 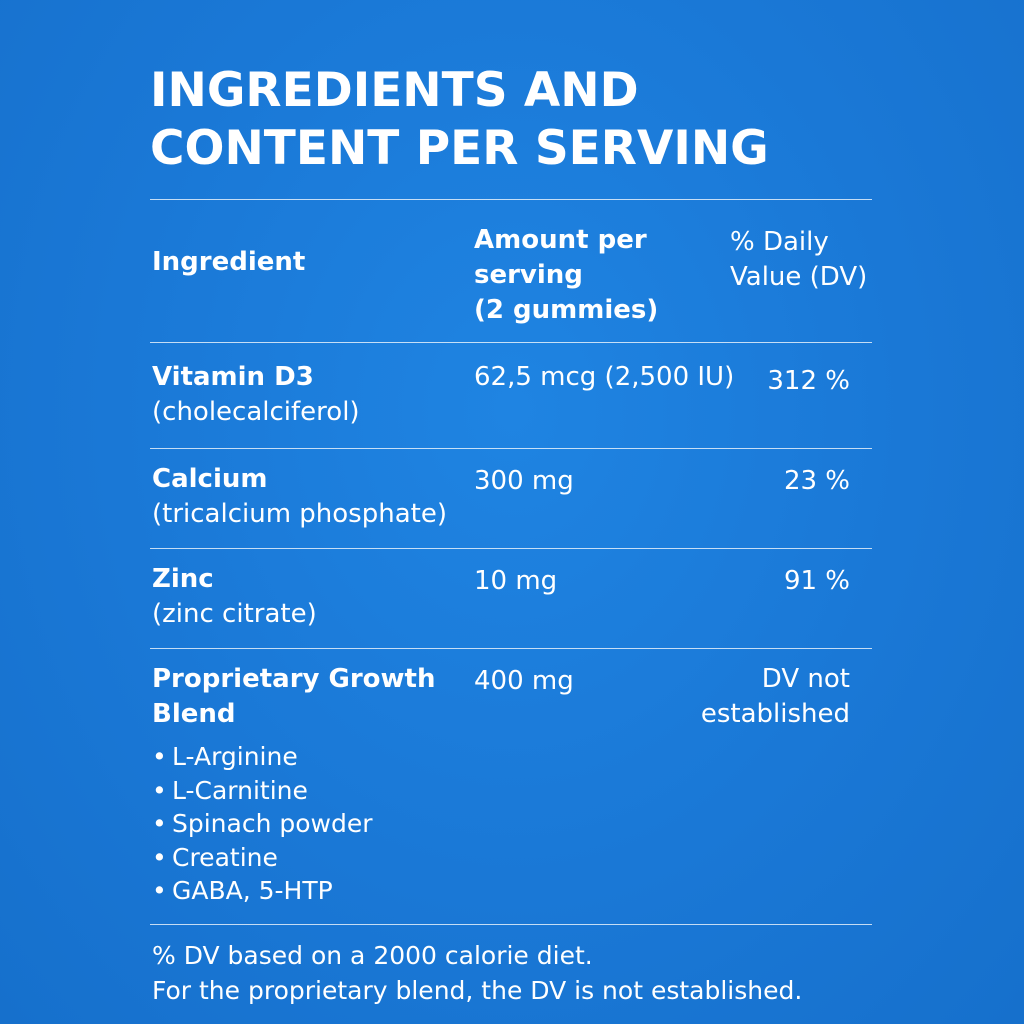 I want to click on header-amount-line-1: Amount per, so click(x=560, y=240).